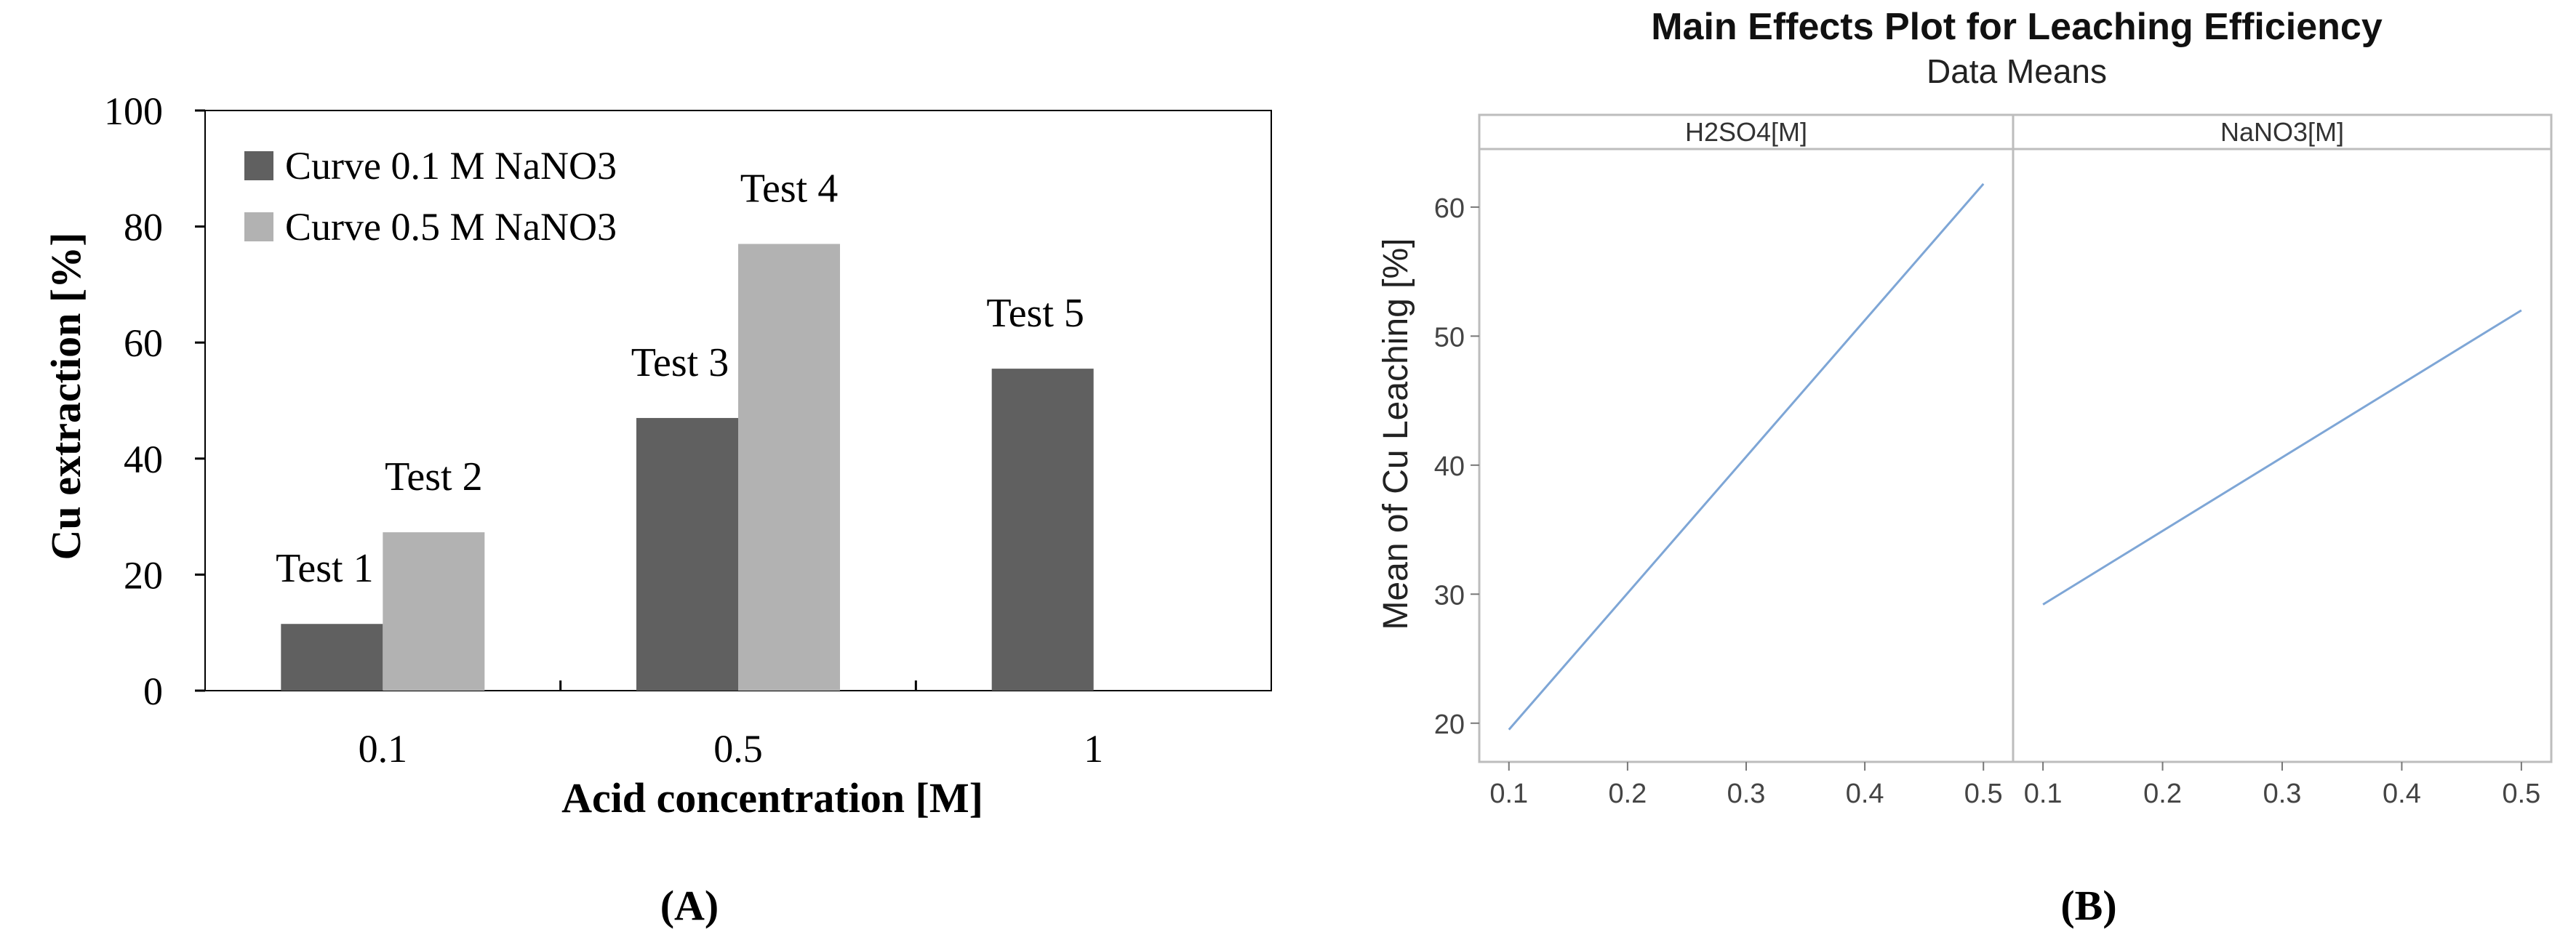 This screenshot has width=2576, height=948. I want to click on panel-a-x-axis-label: Acid concentration [M], so click(772, 798).